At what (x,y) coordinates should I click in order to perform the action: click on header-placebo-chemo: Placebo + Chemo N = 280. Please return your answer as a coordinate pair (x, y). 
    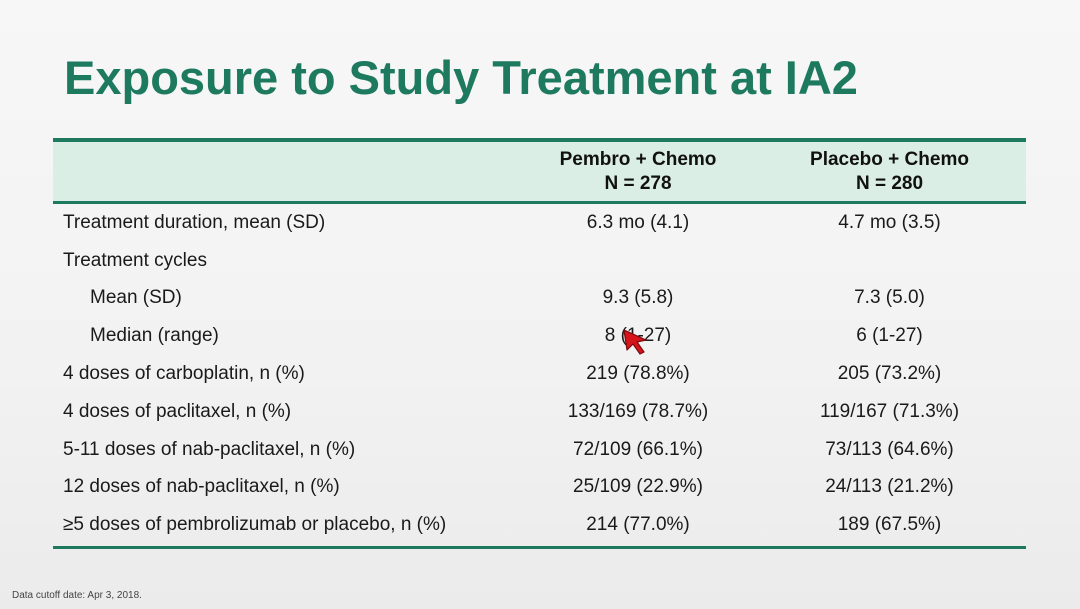
    Looking at the image, I should click on (889, 171).